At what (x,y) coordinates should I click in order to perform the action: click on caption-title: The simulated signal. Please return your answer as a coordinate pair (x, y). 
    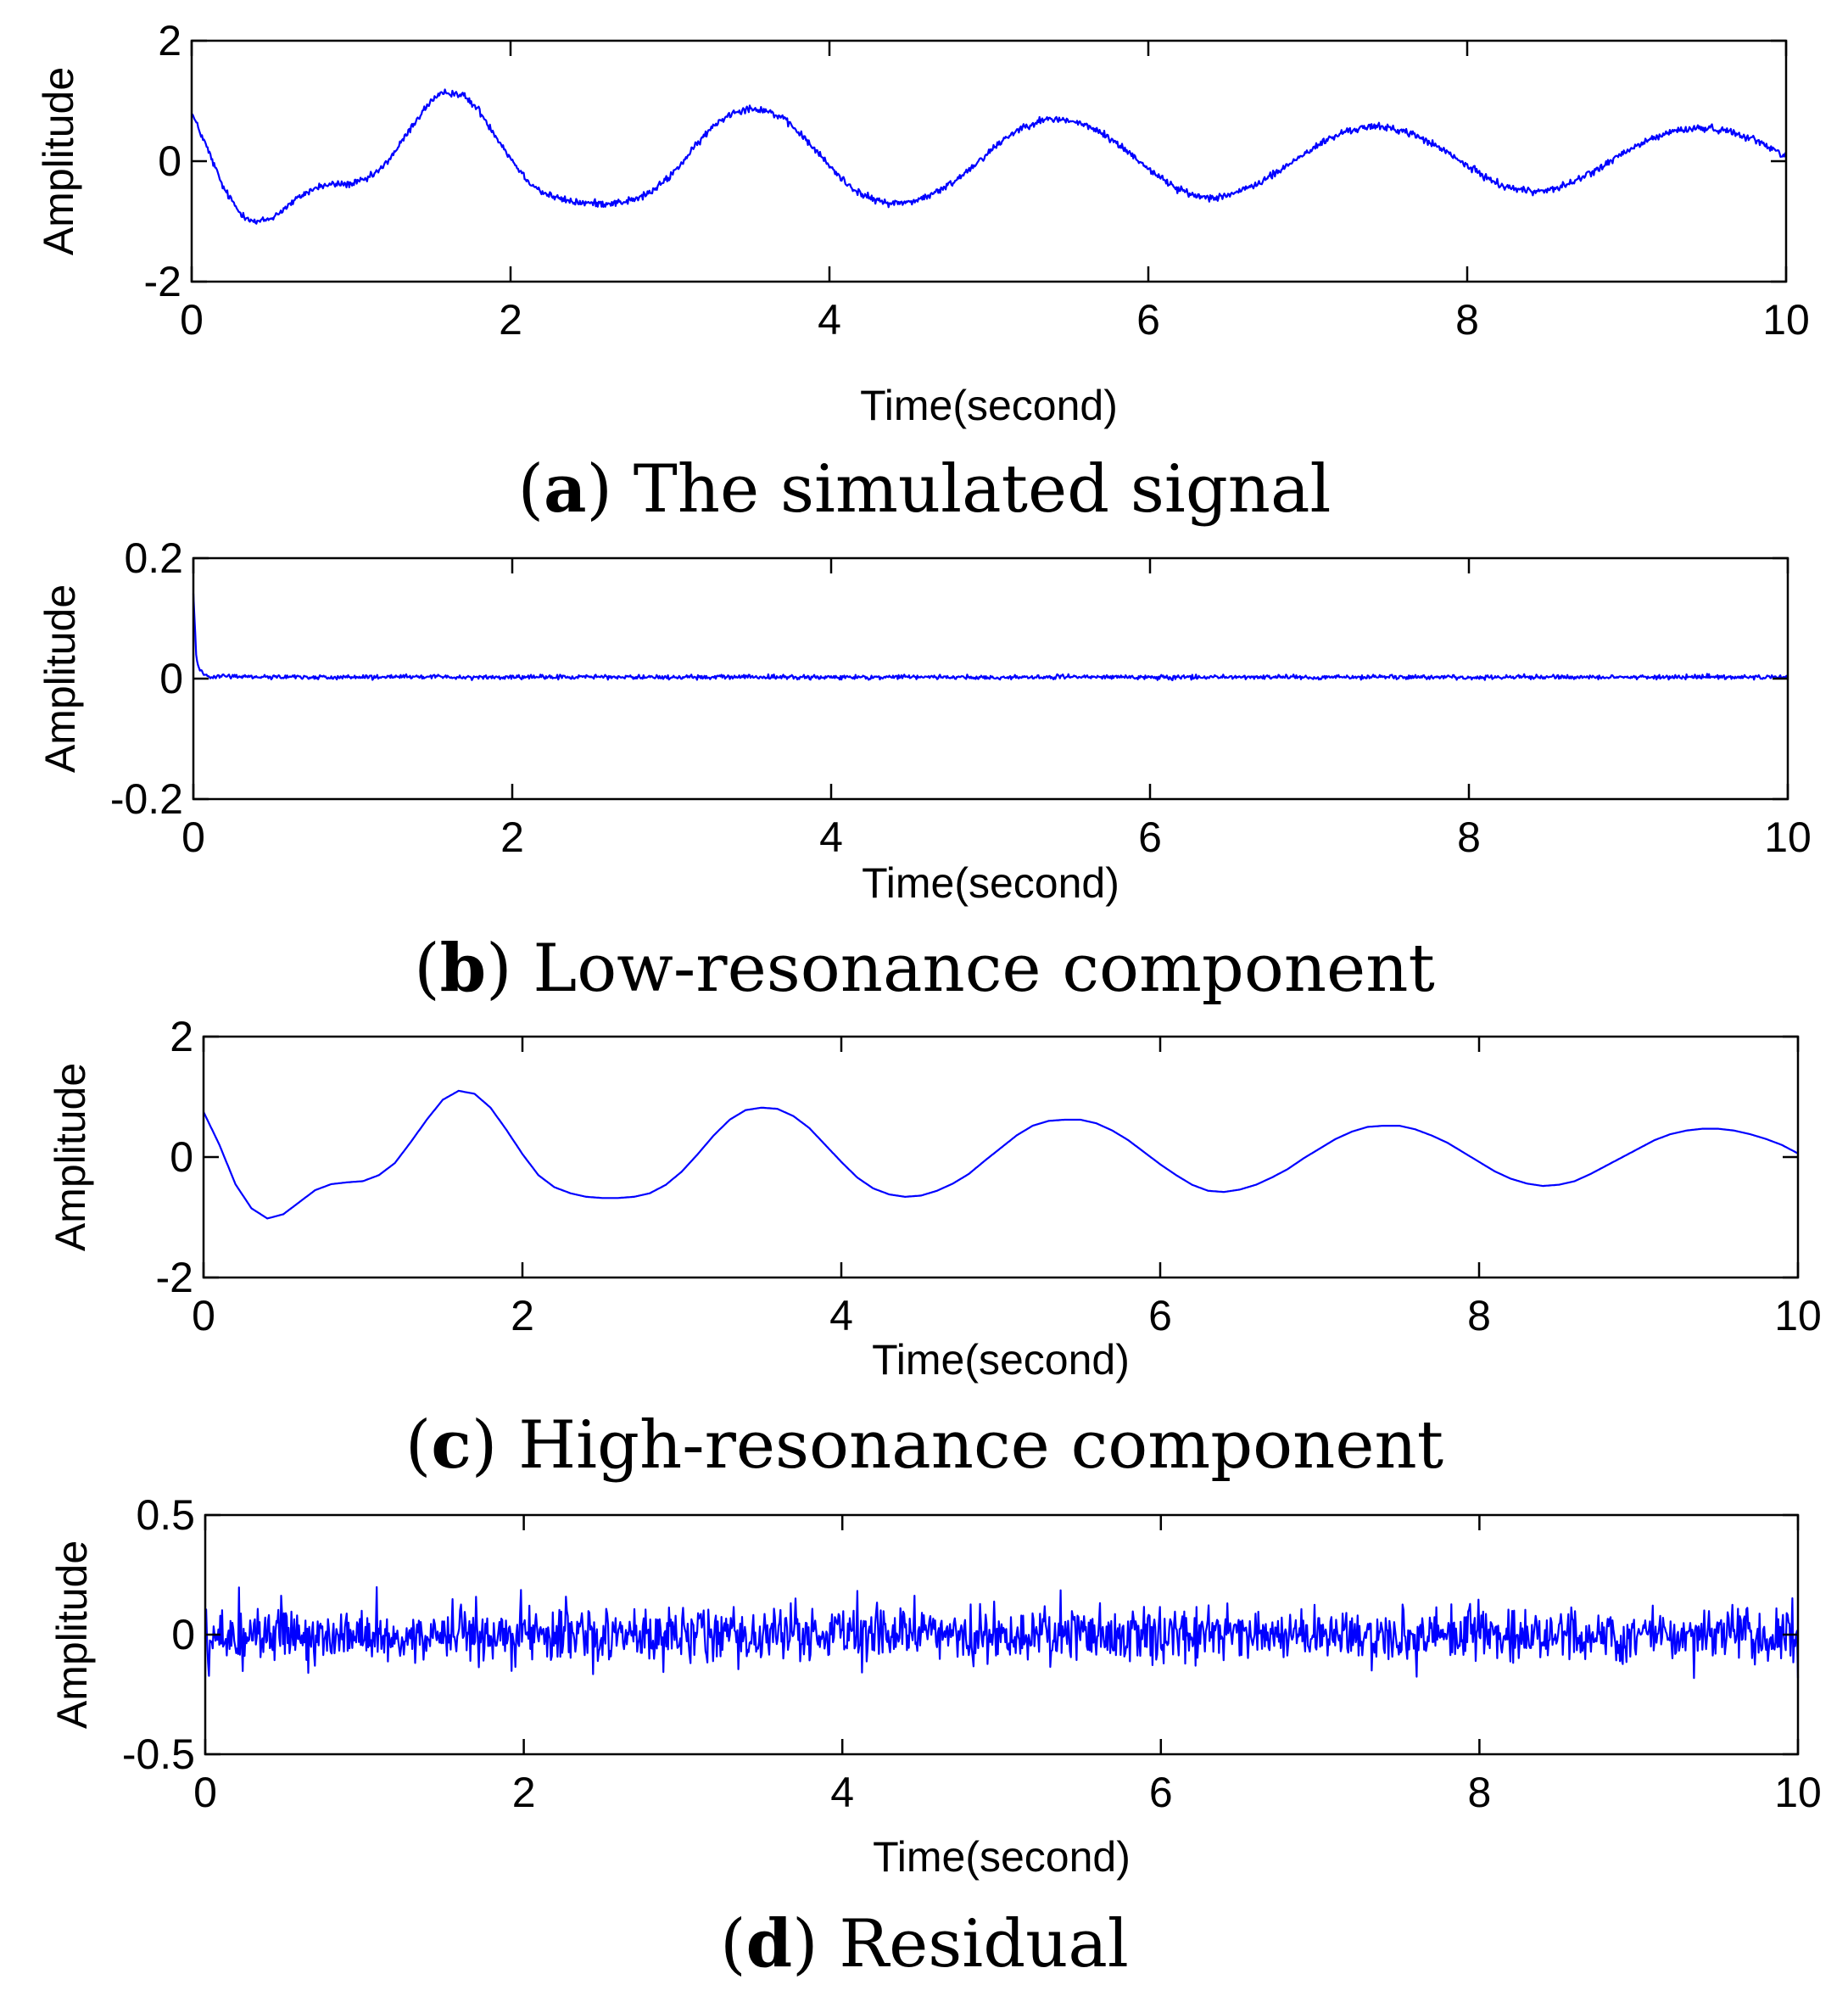
    Looking at the image, I should click on (972, 489).